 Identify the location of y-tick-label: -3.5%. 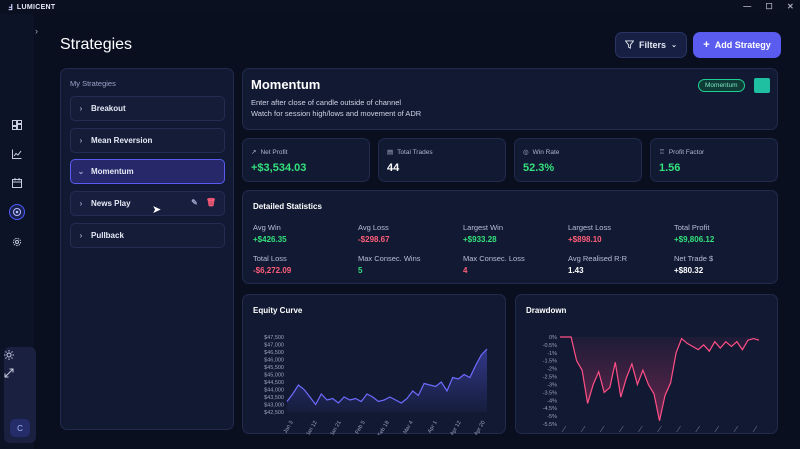
(550, 393).